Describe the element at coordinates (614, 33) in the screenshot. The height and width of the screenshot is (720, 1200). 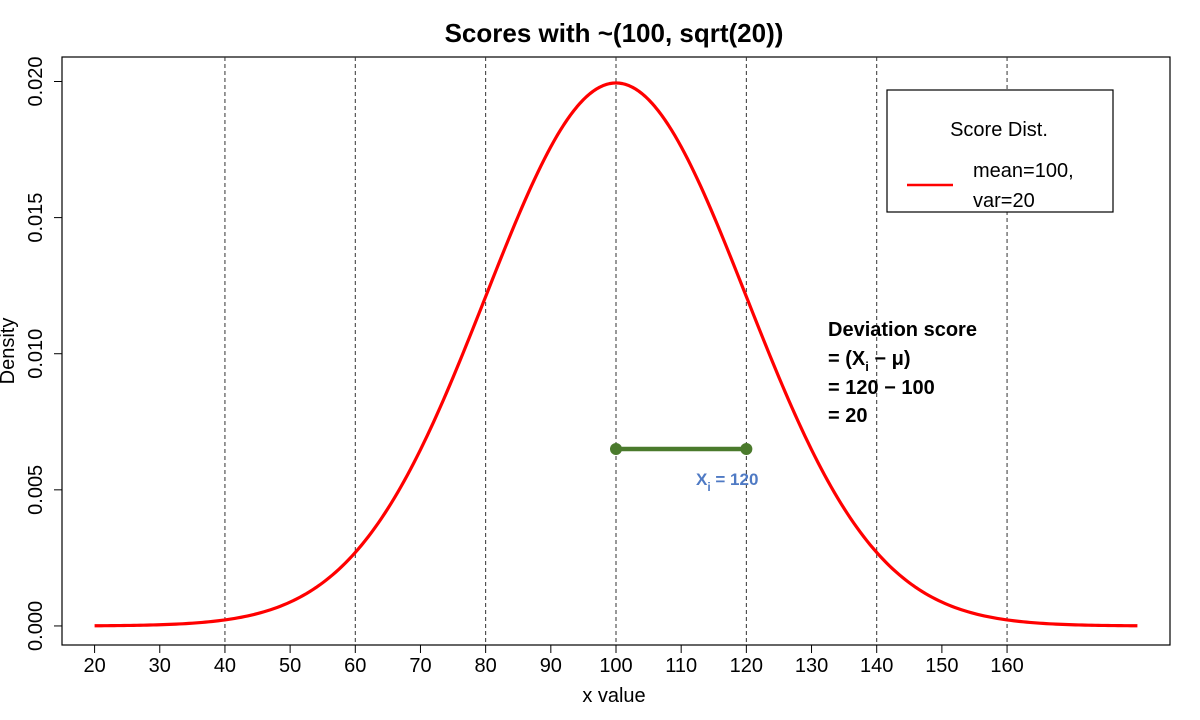
I see `chart-title: Scores with ~(100, sqrt(20))` at that location.